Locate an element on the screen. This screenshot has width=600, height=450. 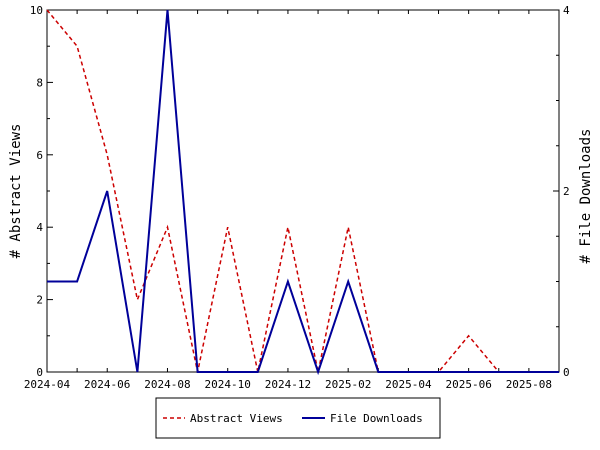
y-left-tick-label: 2 is located at coordinates (39, 300).